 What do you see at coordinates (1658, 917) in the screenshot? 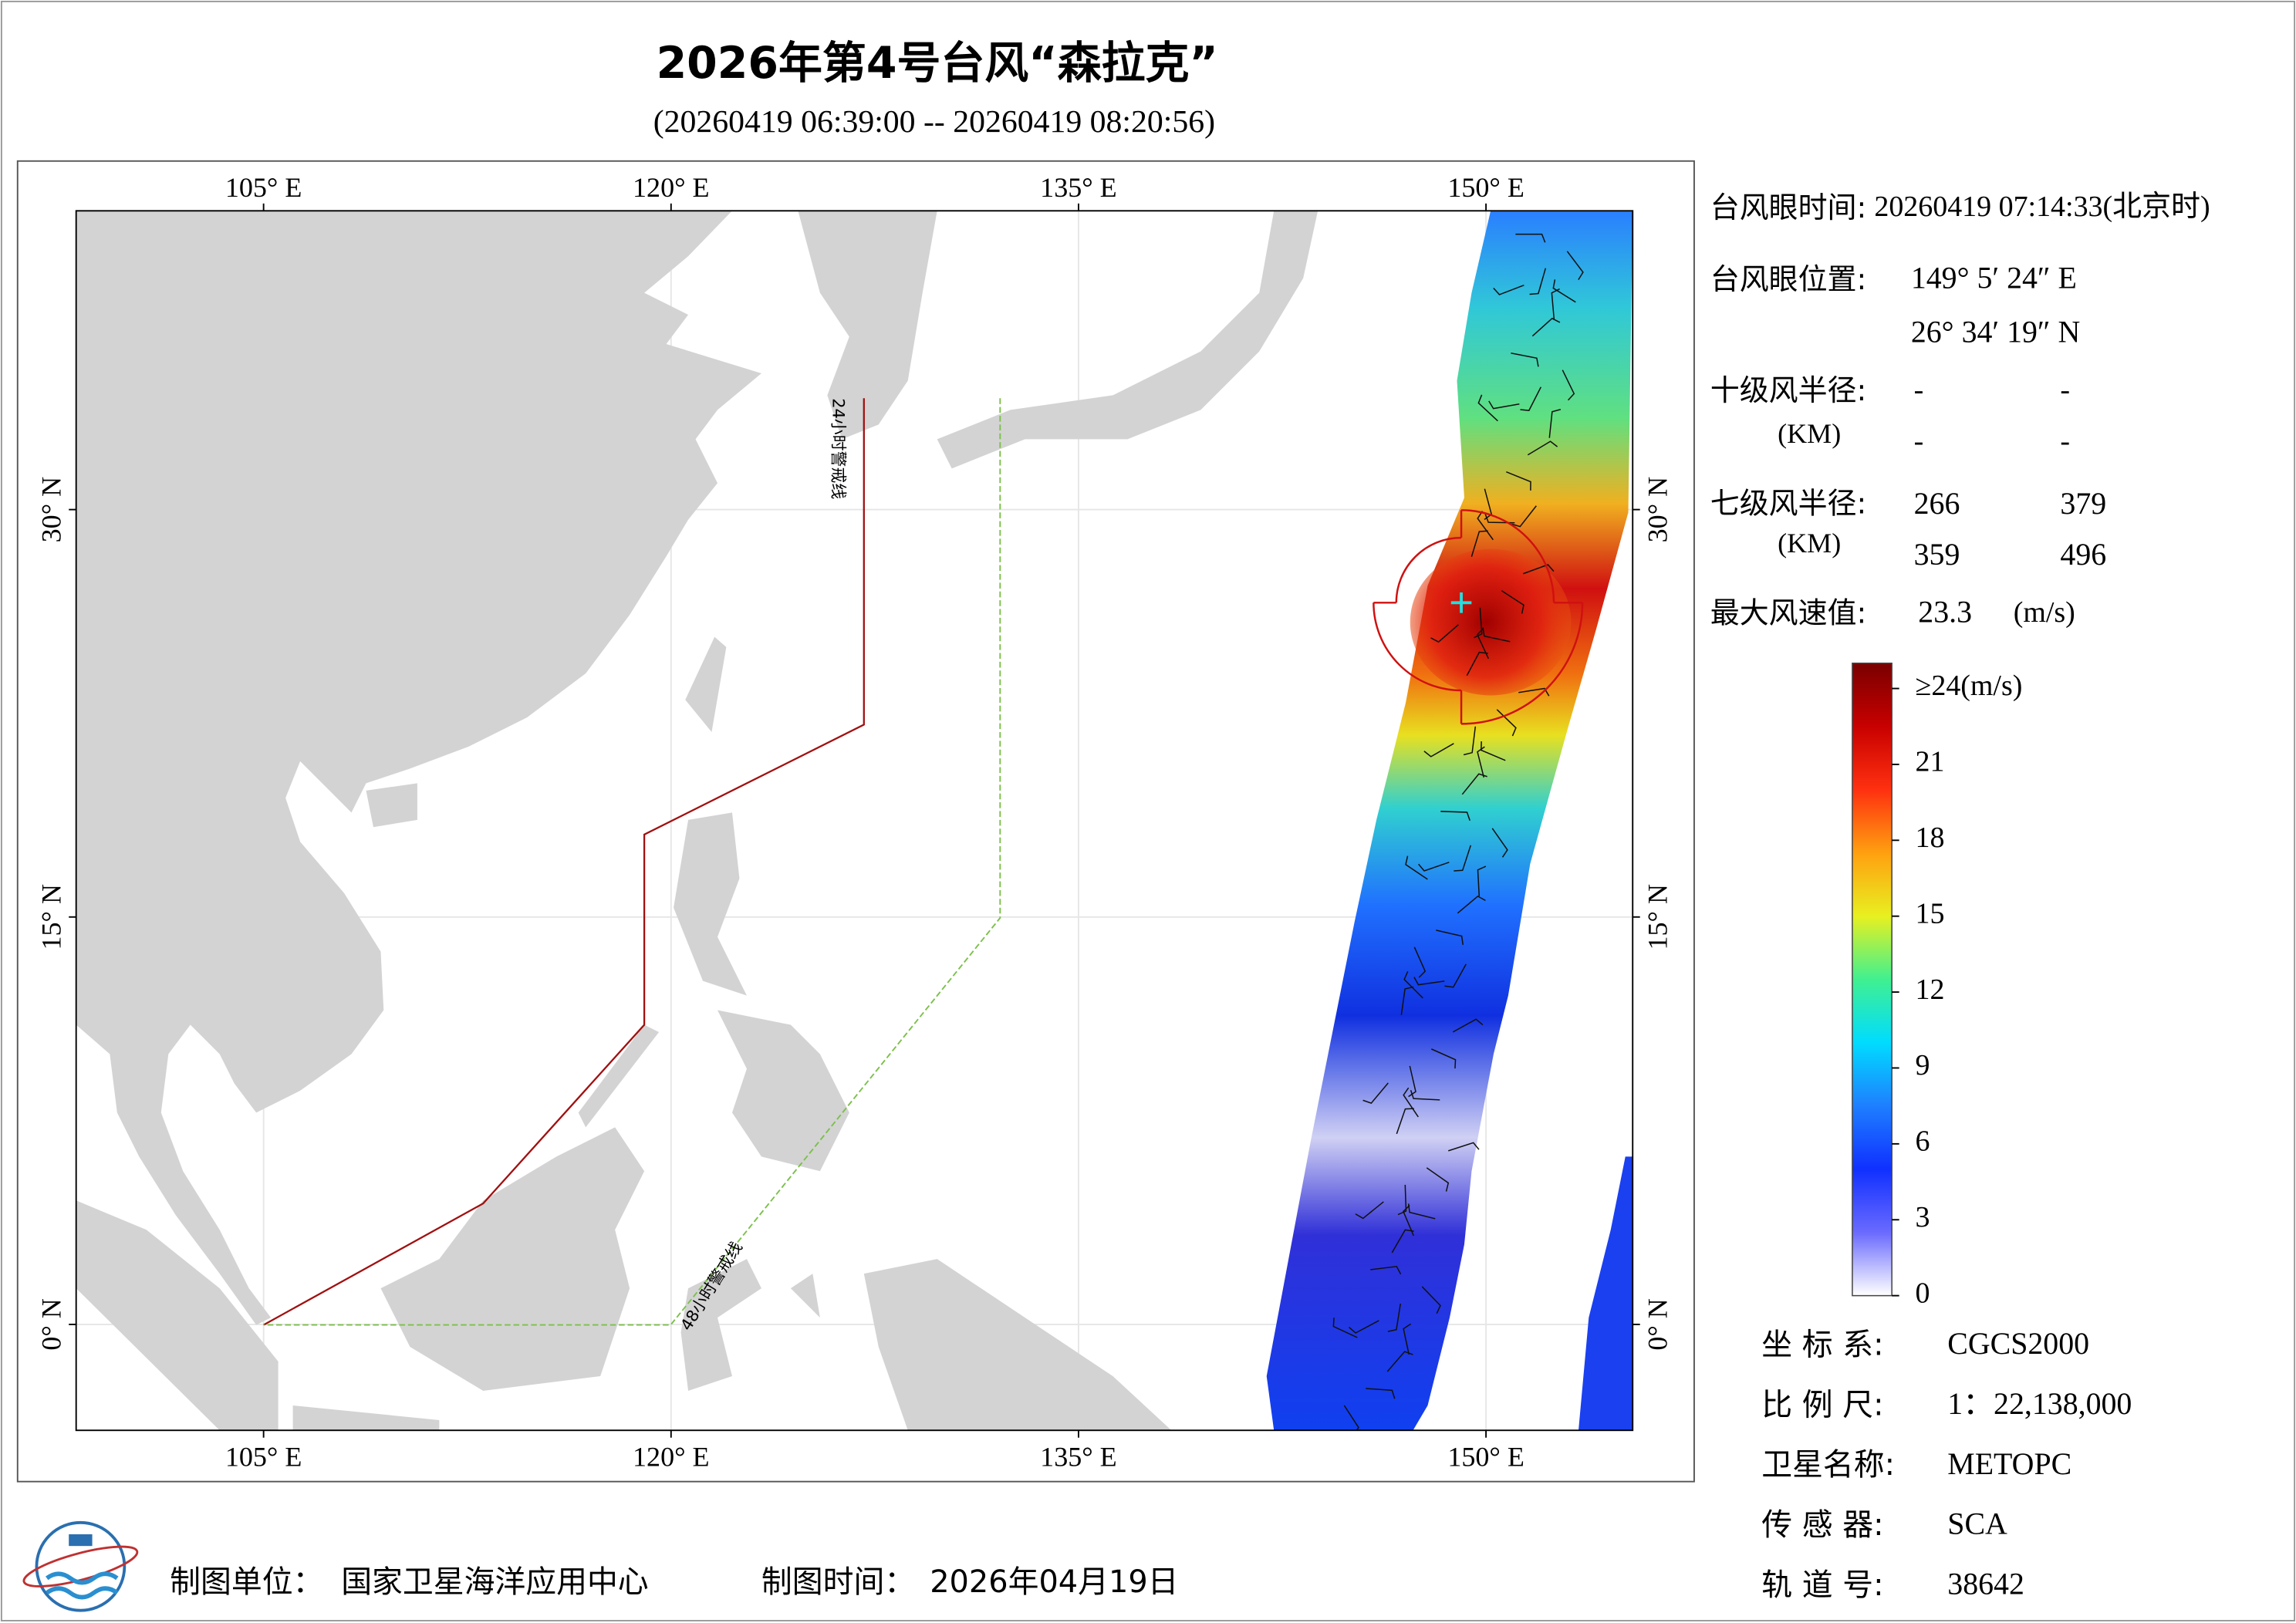
I see `y-tick-label: 15° N` at bounding box center [1658, 917].